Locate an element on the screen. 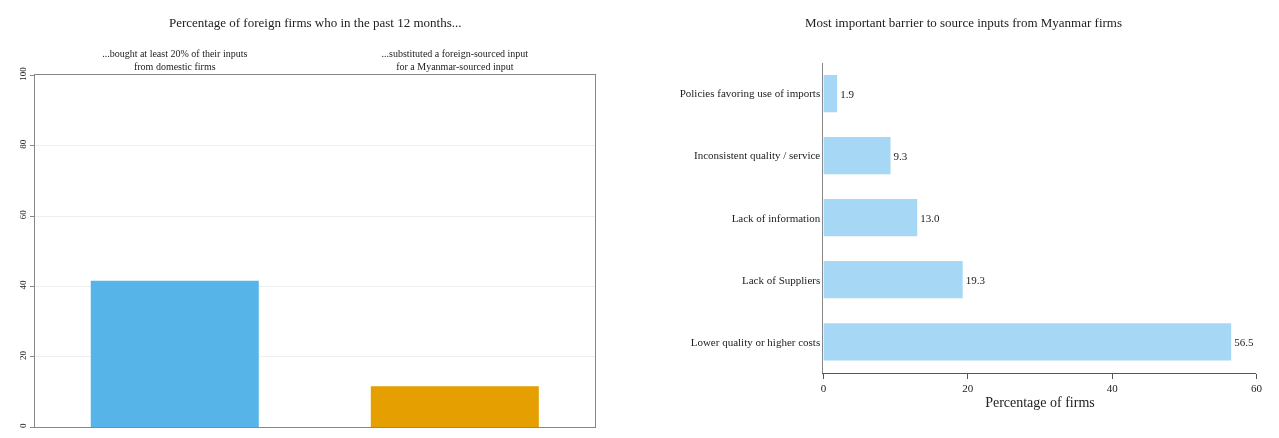 The height and width of the screenshot is (438, 1279). data-label: 56.5 is located at coordinates (1244, 341).